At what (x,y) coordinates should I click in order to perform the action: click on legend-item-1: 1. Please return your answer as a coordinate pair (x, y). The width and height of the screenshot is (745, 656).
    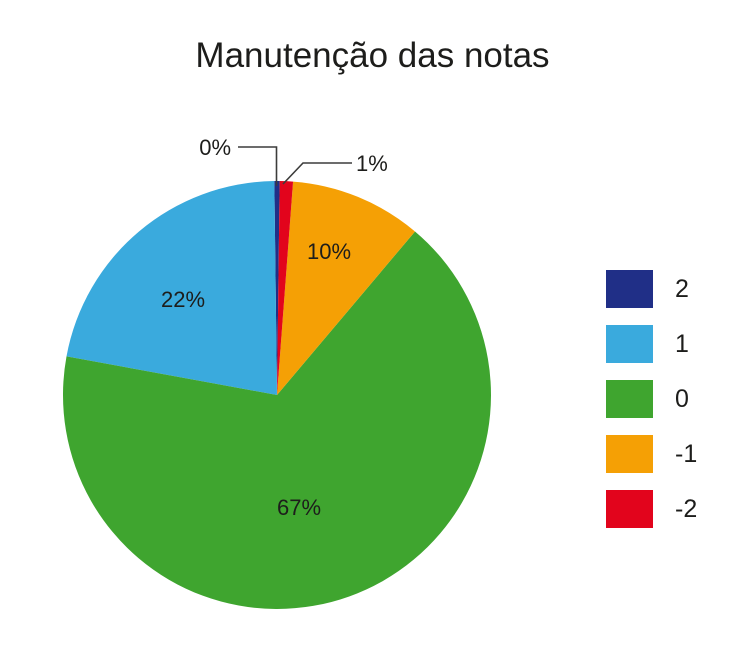
    Looking at the image, I should click on (651, 344).